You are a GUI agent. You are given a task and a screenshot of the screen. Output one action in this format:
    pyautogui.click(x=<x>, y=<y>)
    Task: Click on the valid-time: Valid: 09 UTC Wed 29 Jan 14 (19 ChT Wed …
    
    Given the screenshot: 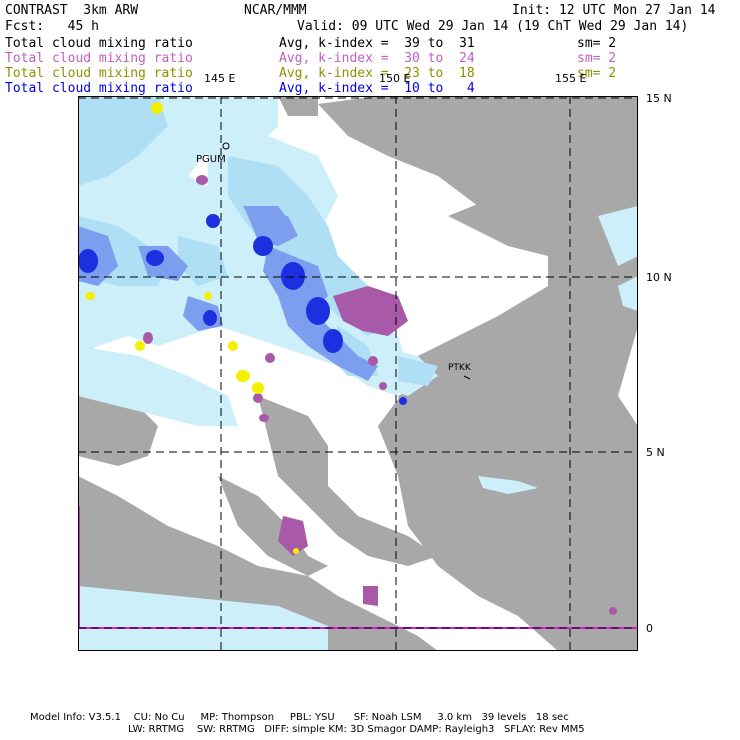 What is the action you would take?
    pyautogui.click(x=493, y=26)
    